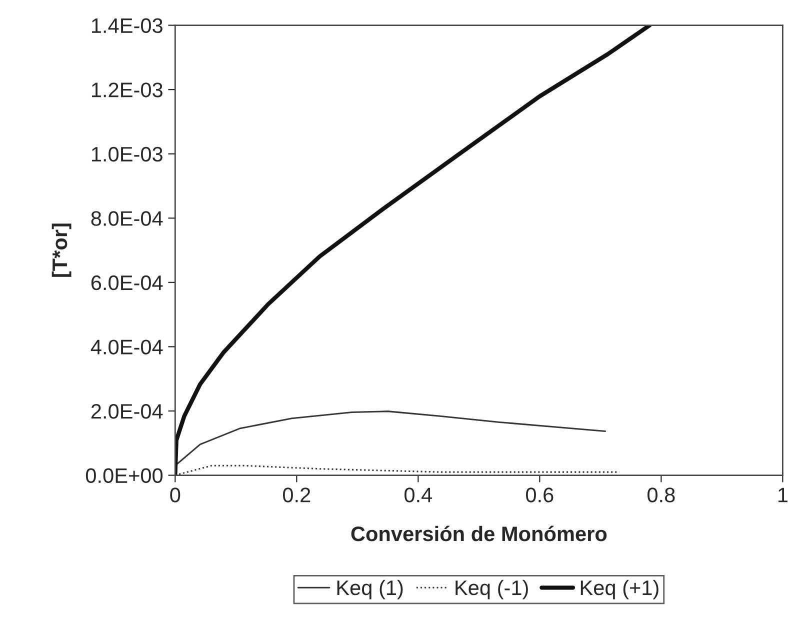 This screenshot has height=632, width=789. What do you see at coordinates (296, 495) in the screenshot?
I see `x-tick-label: 0.2` at bounding box center [296, 495].